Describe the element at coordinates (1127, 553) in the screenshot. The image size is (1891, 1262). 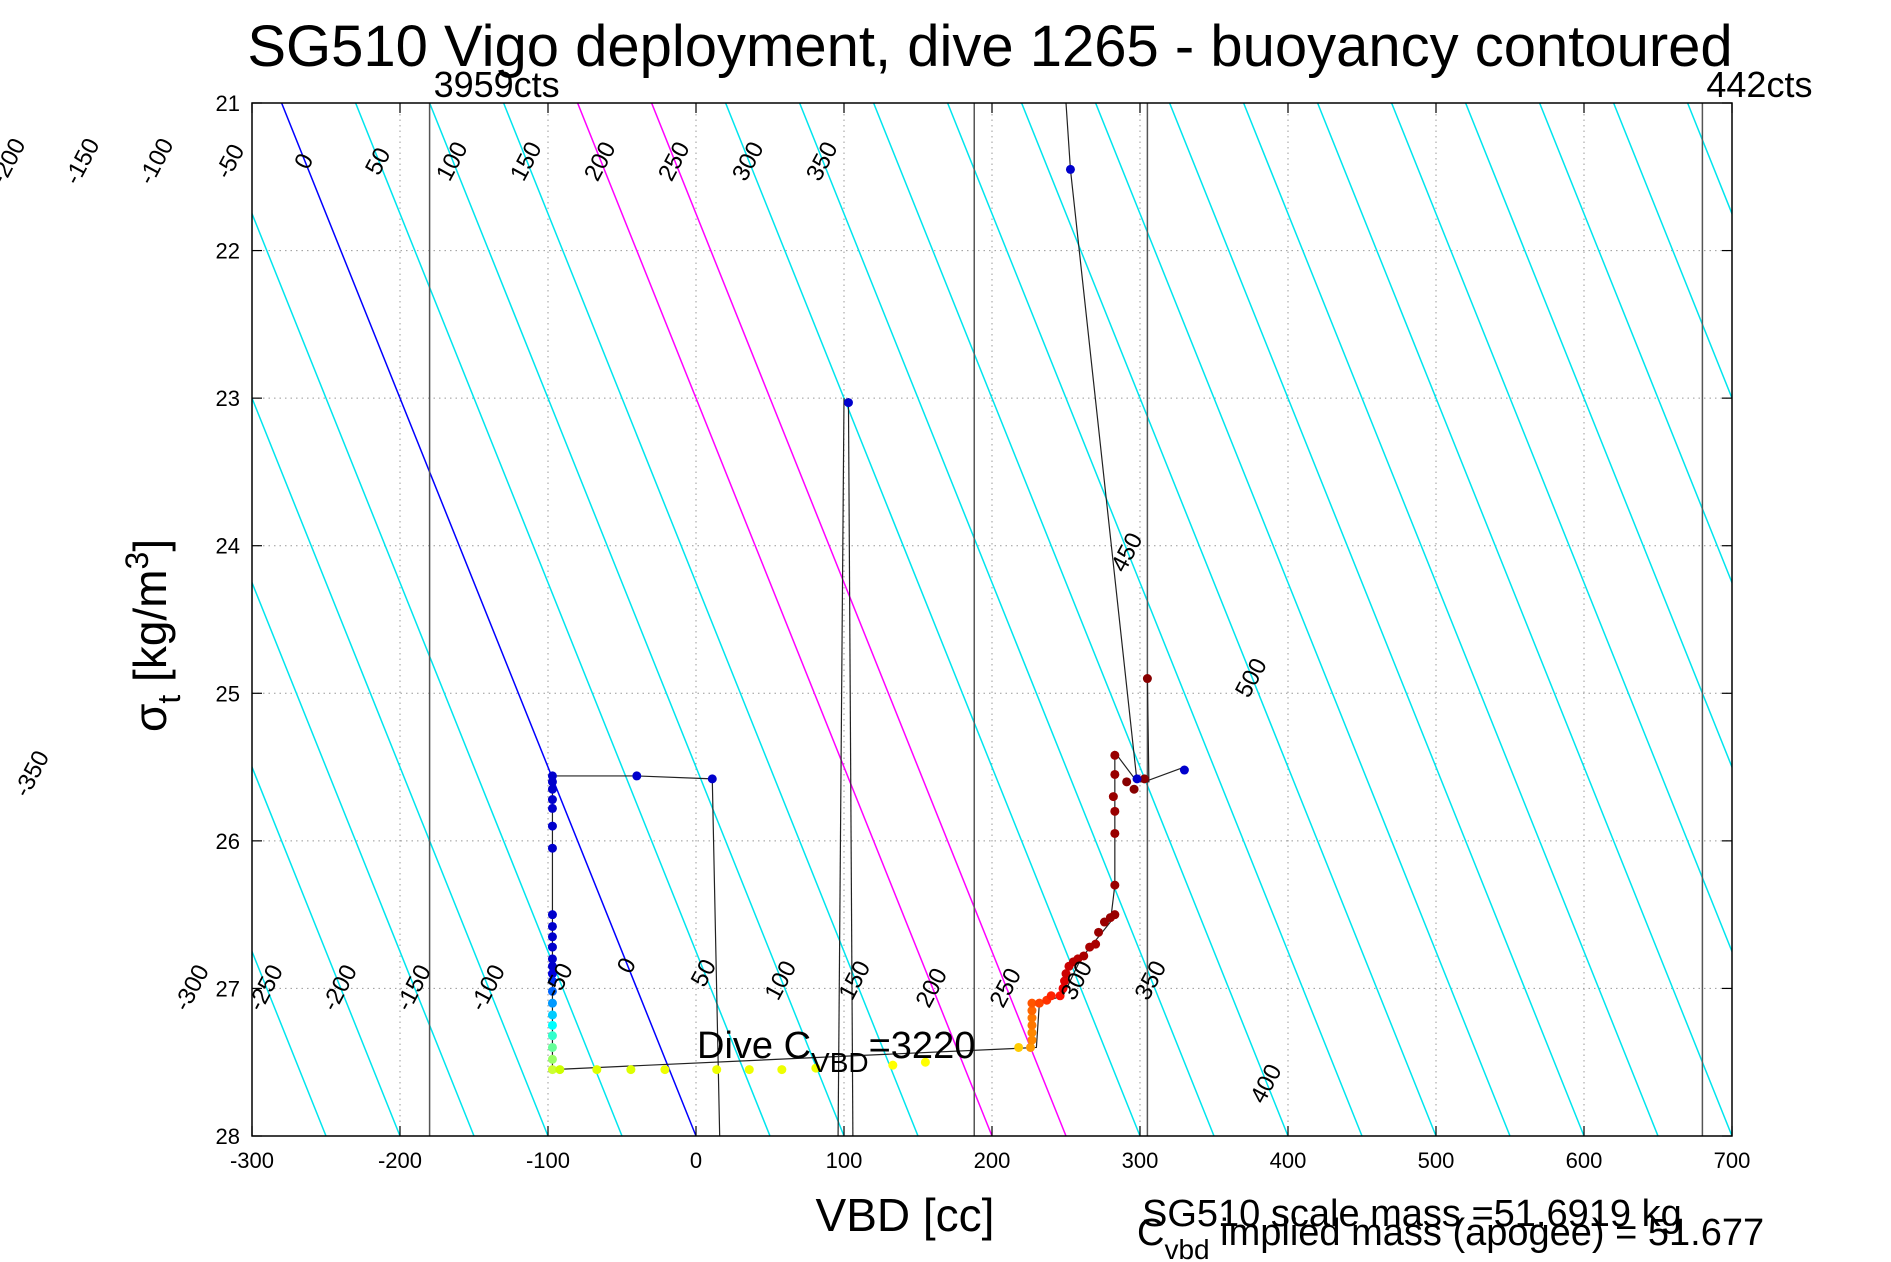
I see `contour-label: 450` at that location.